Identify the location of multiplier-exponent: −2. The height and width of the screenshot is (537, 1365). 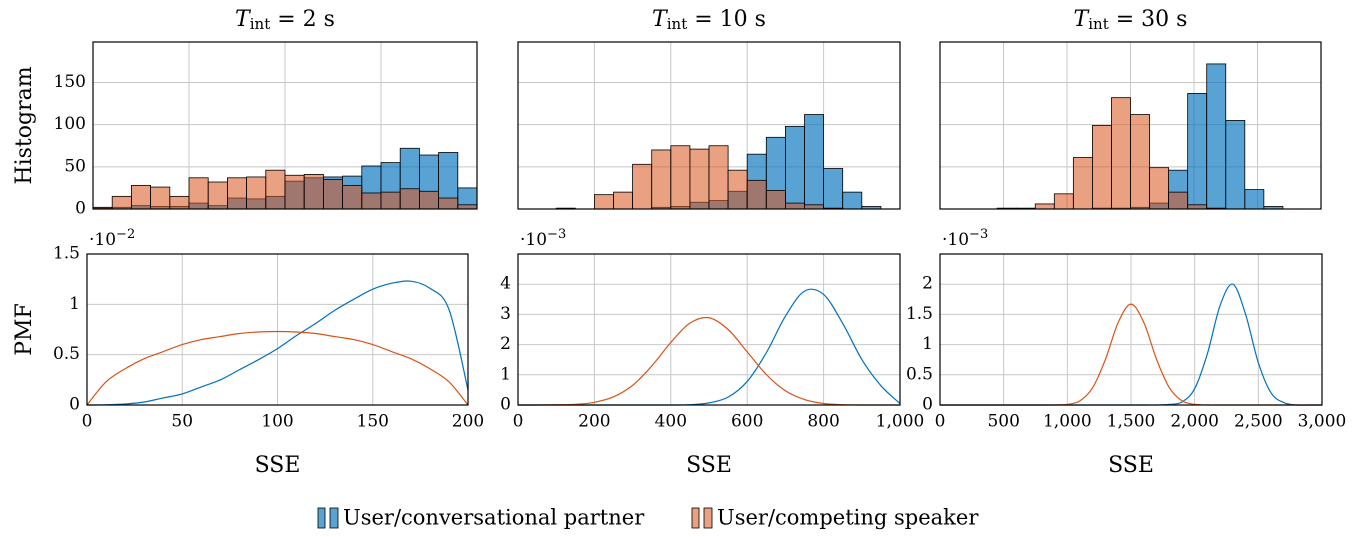
(125, 234).